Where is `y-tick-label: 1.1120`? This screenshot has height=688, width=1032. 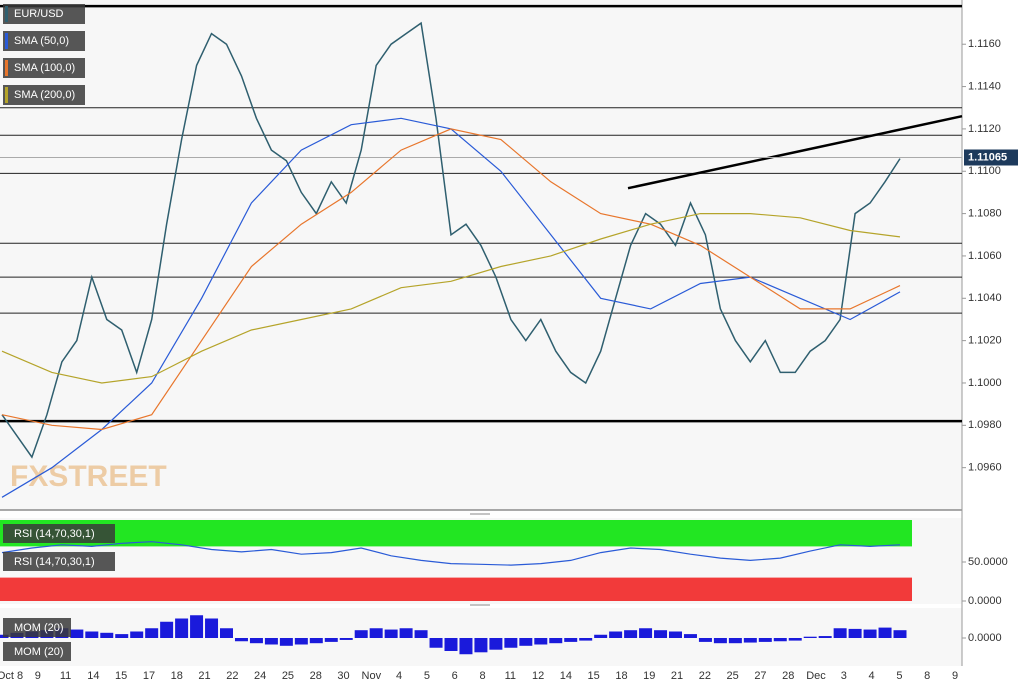
y-tick-label: 1.1120 is located at coordinates (984, 129).